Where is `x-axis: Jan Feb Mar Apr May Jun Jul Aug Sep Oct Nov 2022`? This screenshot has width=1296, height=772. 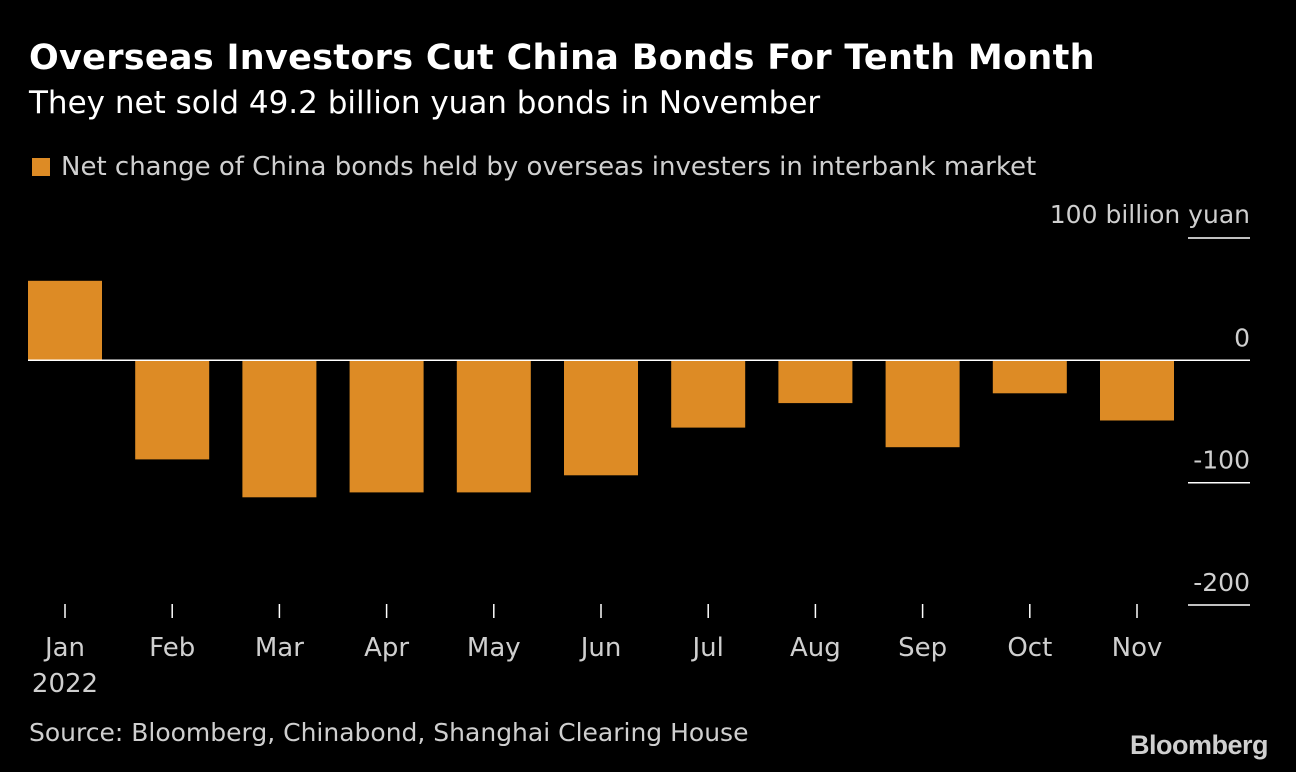 x-axis: Jan Feb Mar Apr May Jun Jul Aug Sep Oct Nov 2022 is located at coordinates (597, 651).